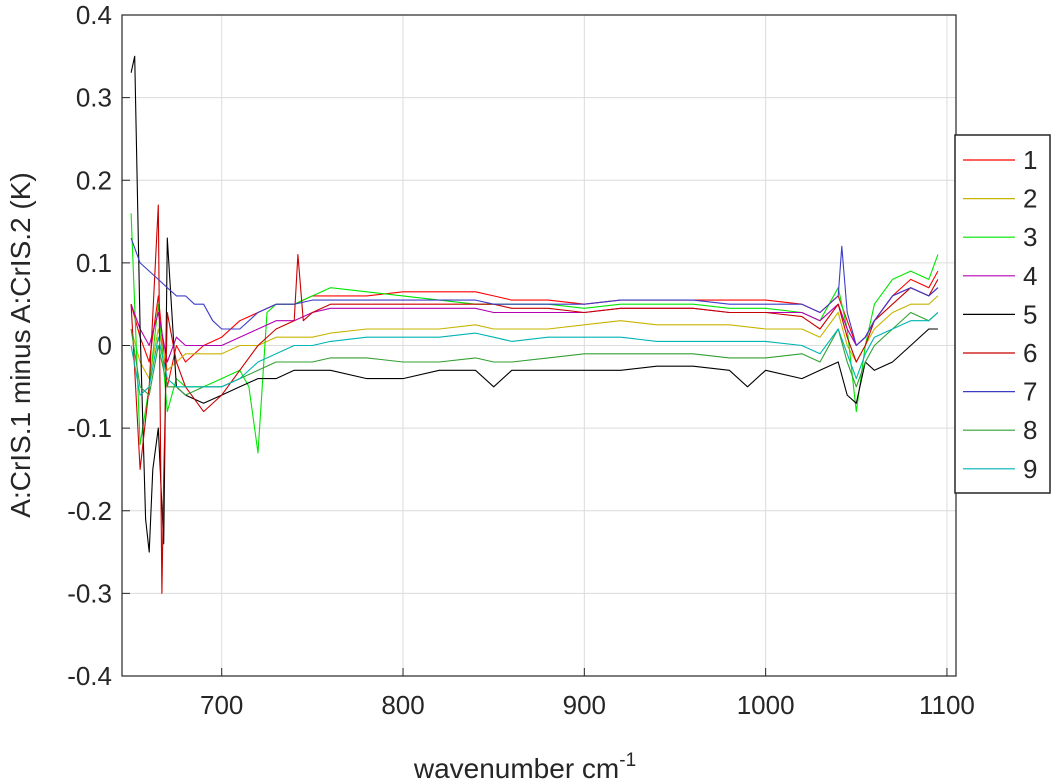 The width and height of the screenshot is (1059, 784). I want to click on y-tick-label: 0, so click(105, 346).